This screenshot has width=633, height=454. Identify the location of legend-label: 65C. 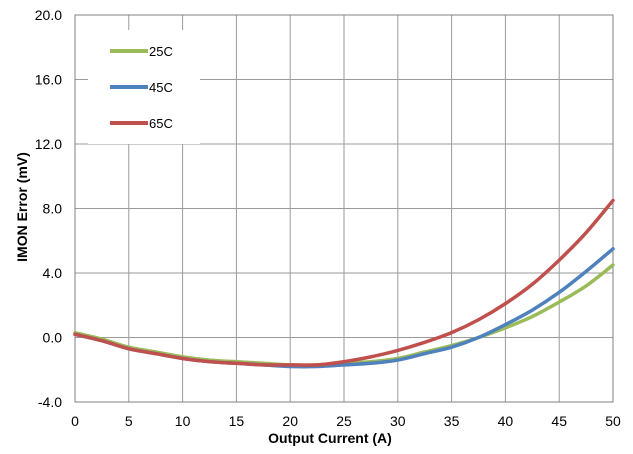
(161, 123).